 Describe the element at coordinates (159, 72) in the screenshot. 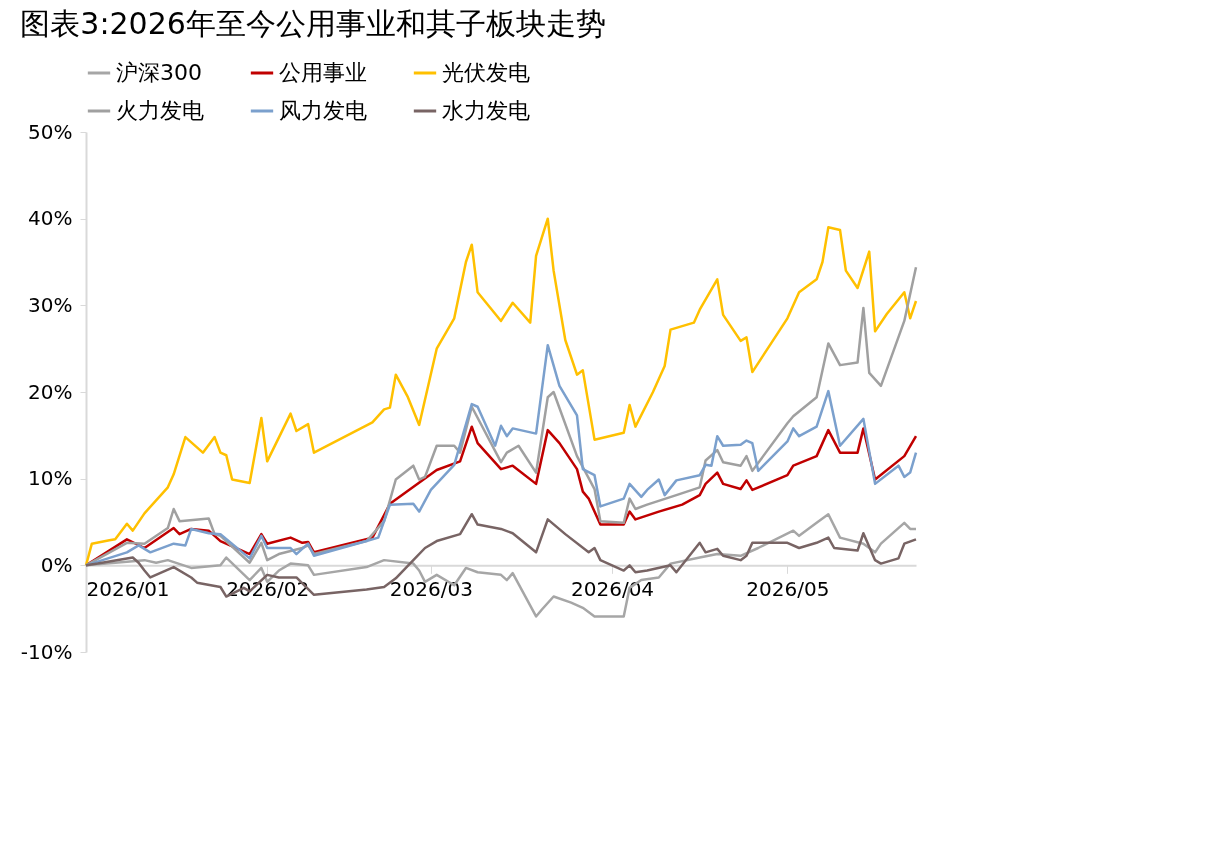

I see `legend-label: 沪深300` at that location.